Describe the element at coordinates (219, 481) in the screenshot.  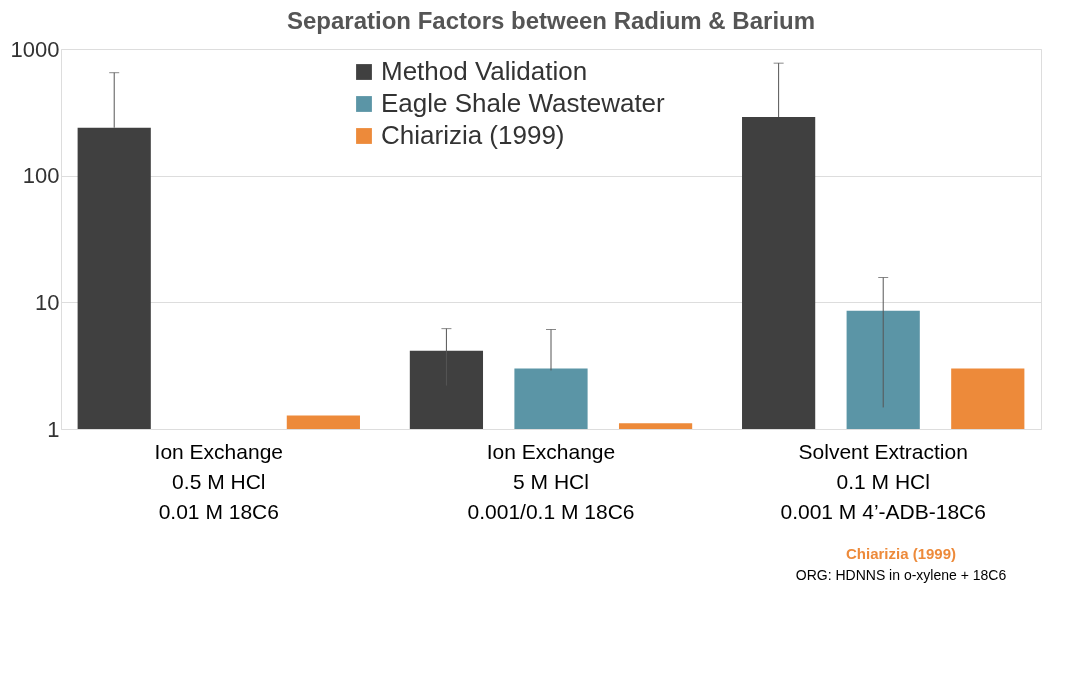
I see `x-tick-label: Ion Exchange 0.5 M HCl 0.01 M 18C6` at that location.